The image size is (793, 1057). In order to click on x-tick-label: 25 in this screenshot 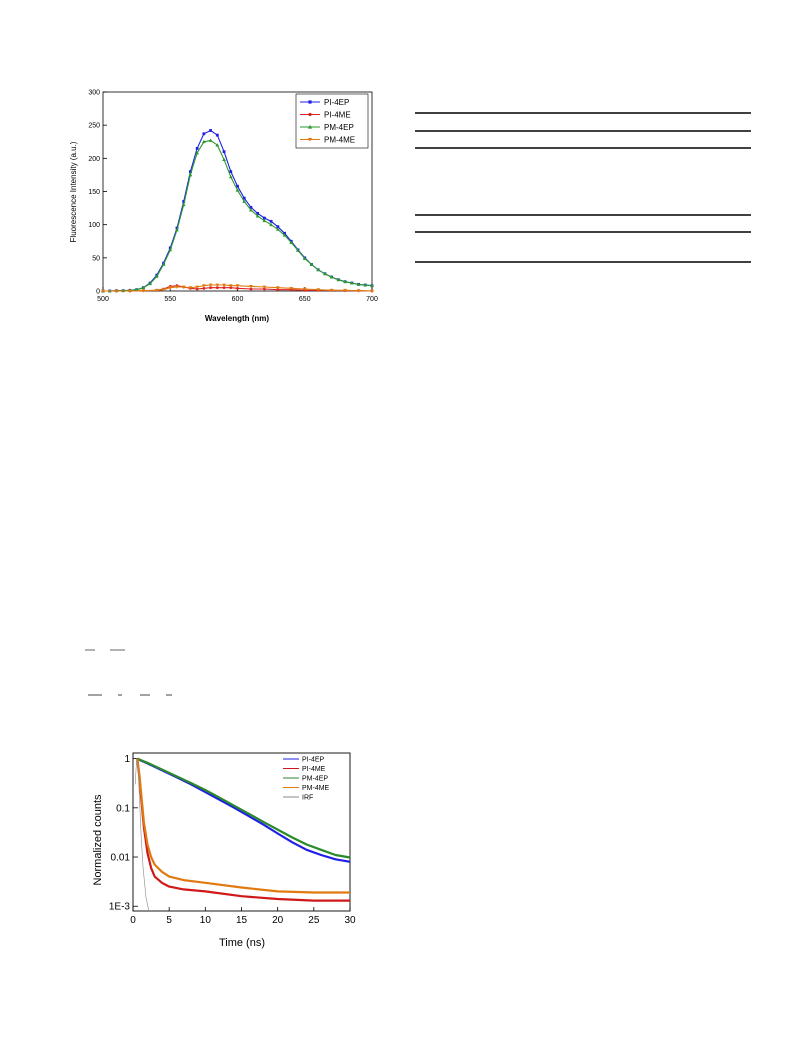, I will do `click(314, 920)`.